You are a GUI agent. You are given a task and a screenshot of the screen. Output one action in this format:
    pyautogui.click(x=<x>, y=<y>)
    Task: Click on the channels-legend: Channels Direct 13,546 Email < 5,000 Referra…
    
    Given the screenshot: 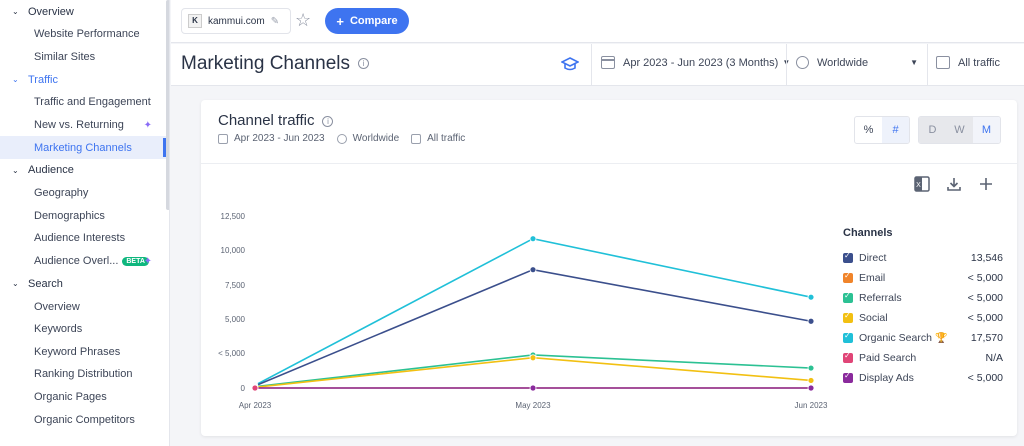 What is the action you would take?
    pyautogui.click(x=923, y=307)
    